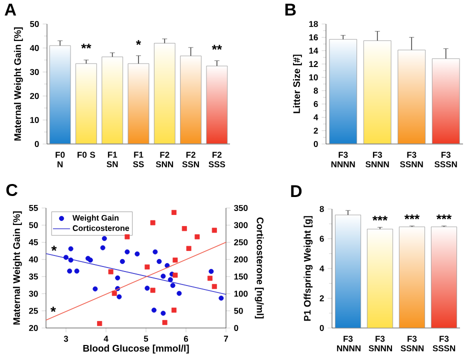 The width and height of the screenshot is (472, 357). I want to click on y-tick-label: 14, so click(313, 51).